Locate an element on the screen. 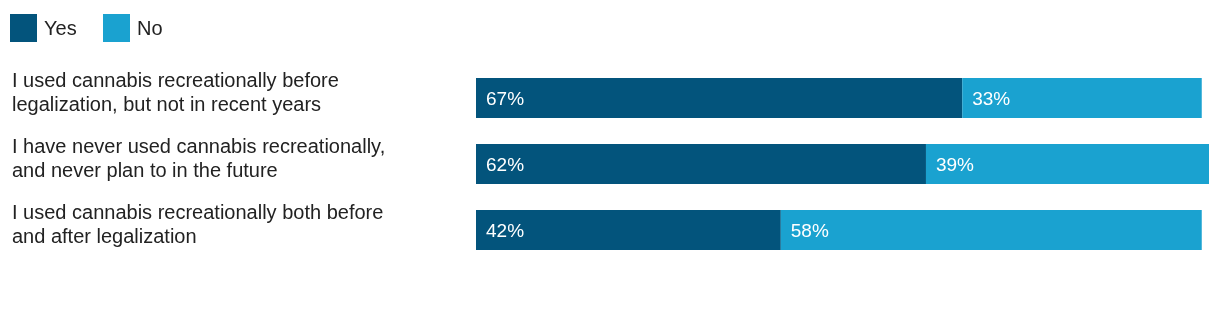 This screenshot has height=334, width=1220. legend-label: No is located at coordinates (150, 28).